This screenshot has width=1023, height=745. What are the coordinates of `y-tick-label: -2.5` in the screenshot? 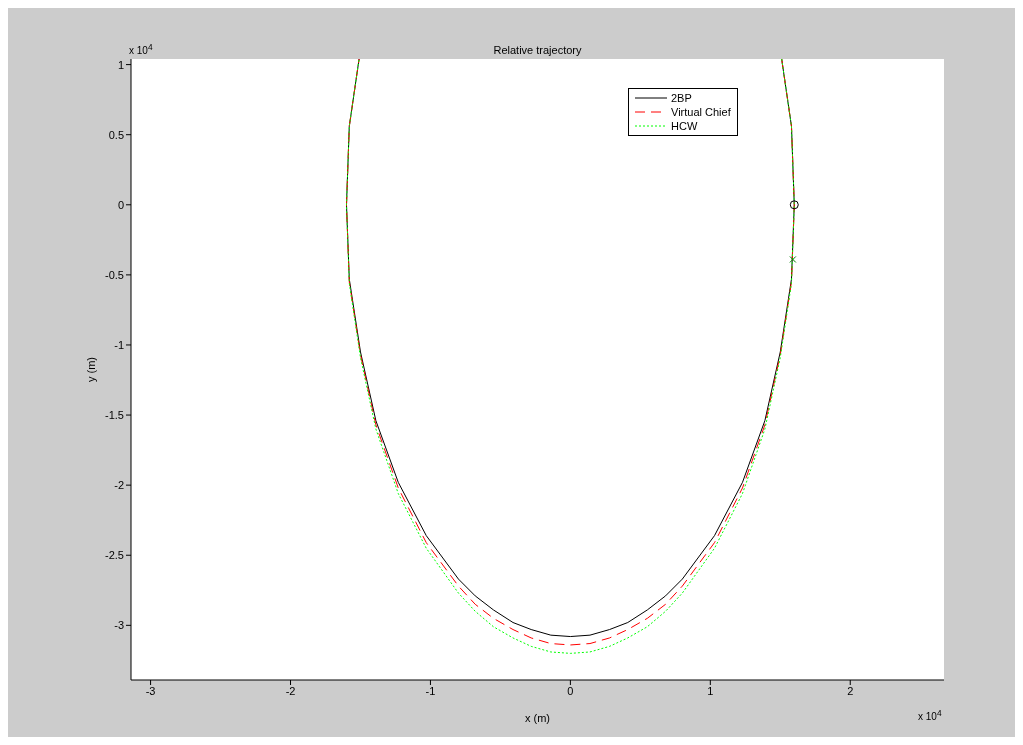 It's located at (114, 555).